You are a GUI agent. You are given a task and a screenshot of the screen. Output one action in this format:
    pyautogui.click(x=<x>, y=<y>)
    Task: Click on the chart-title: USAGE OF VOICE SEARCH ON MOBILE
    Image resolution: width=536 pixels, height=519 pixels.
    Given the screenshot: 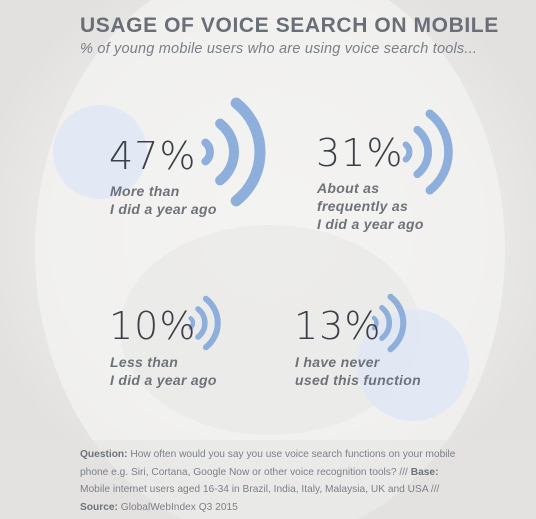 What is the action you would take?
    pyautogui.click(x=289, y=25)
    